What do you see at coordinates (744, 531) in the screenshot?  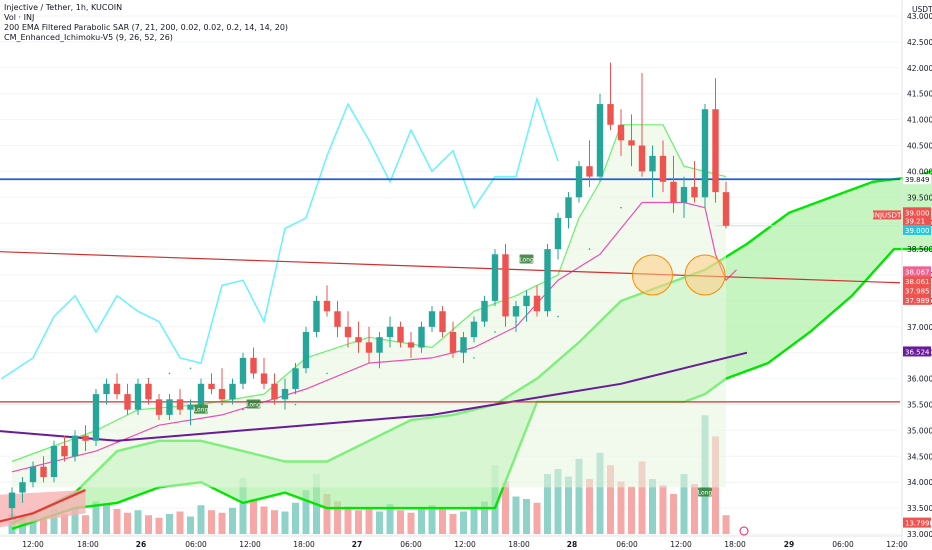 I see `alert-icon` at bounding box center [744, 531].